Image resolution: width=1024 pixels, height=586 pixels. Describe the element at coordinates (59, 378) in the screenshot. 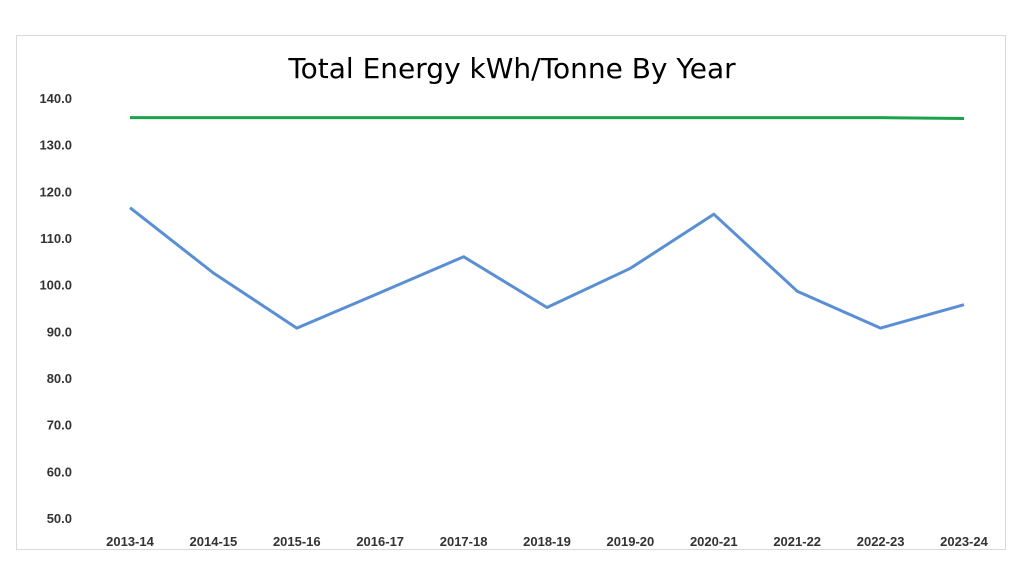

I see `y-tick-label: 80.0` at that location.